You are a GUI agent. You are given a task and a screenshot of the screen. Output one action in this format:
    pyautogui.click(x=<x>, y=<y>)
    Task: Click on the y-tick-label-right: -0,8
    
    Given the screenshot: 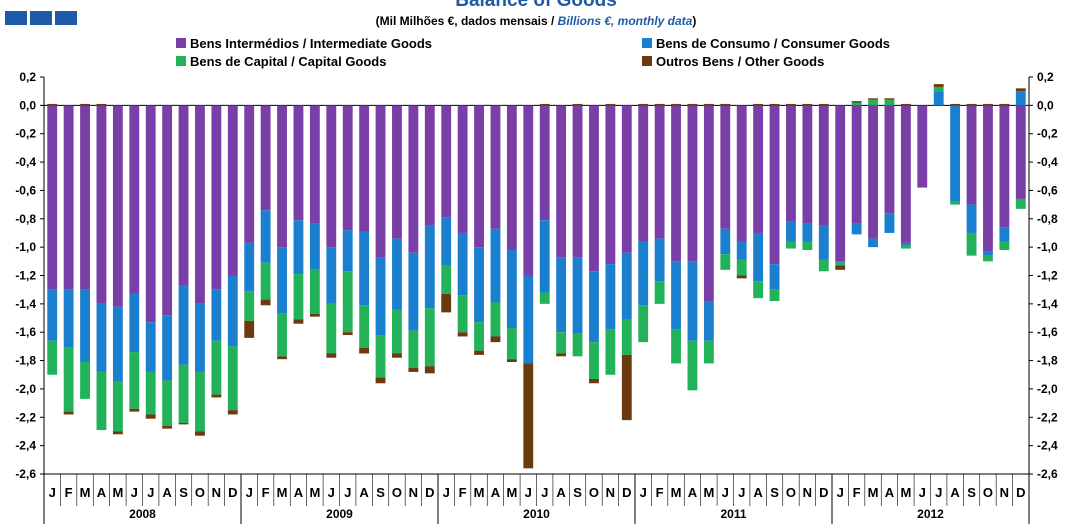 What is the action you would take?
    pyautogui.click(x=1047, y=219)
    